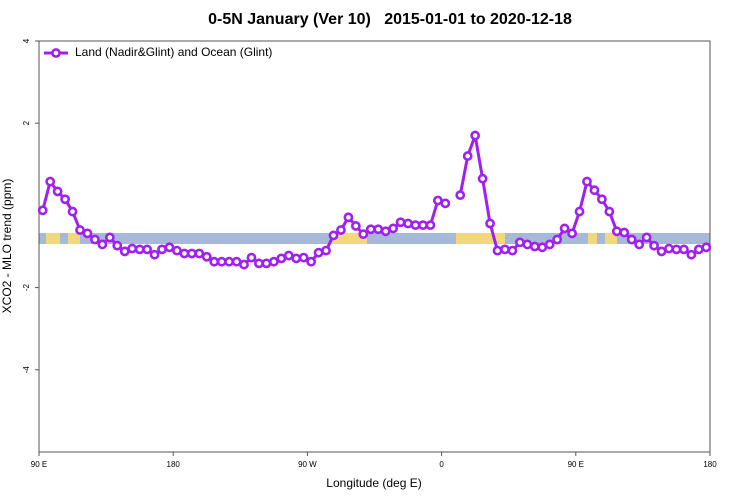  Describe the element at coordinates (374, 238) in the screenshot. I see `ocean-band` at that location.